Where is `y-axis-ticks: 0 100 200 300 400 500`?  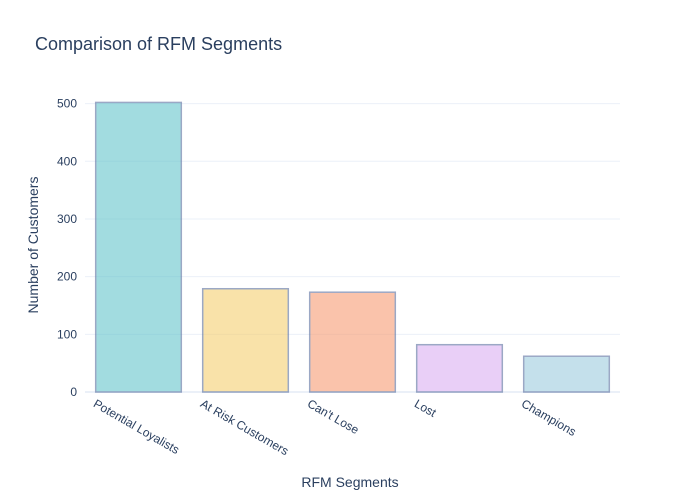
y-axis-ticks: 0 100 200 300 400 500 is located at coordinates (67, 248).